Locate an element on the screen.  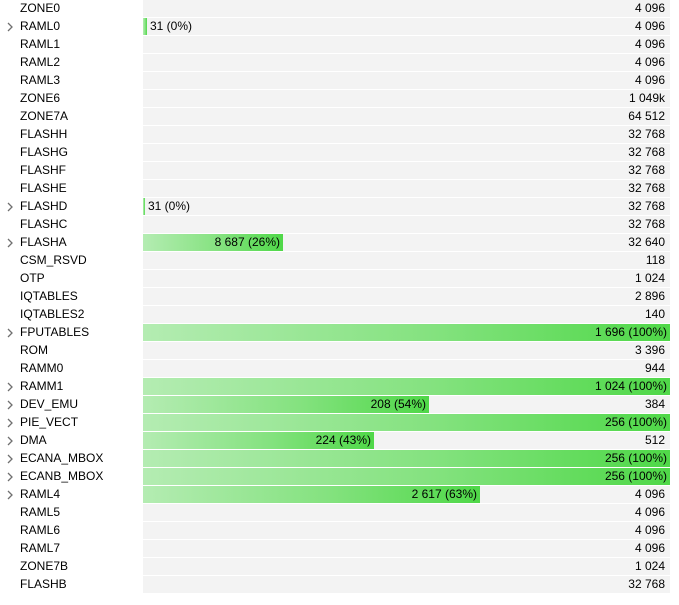
usage-bar-track: 140 is located at coordinates (406, 315).